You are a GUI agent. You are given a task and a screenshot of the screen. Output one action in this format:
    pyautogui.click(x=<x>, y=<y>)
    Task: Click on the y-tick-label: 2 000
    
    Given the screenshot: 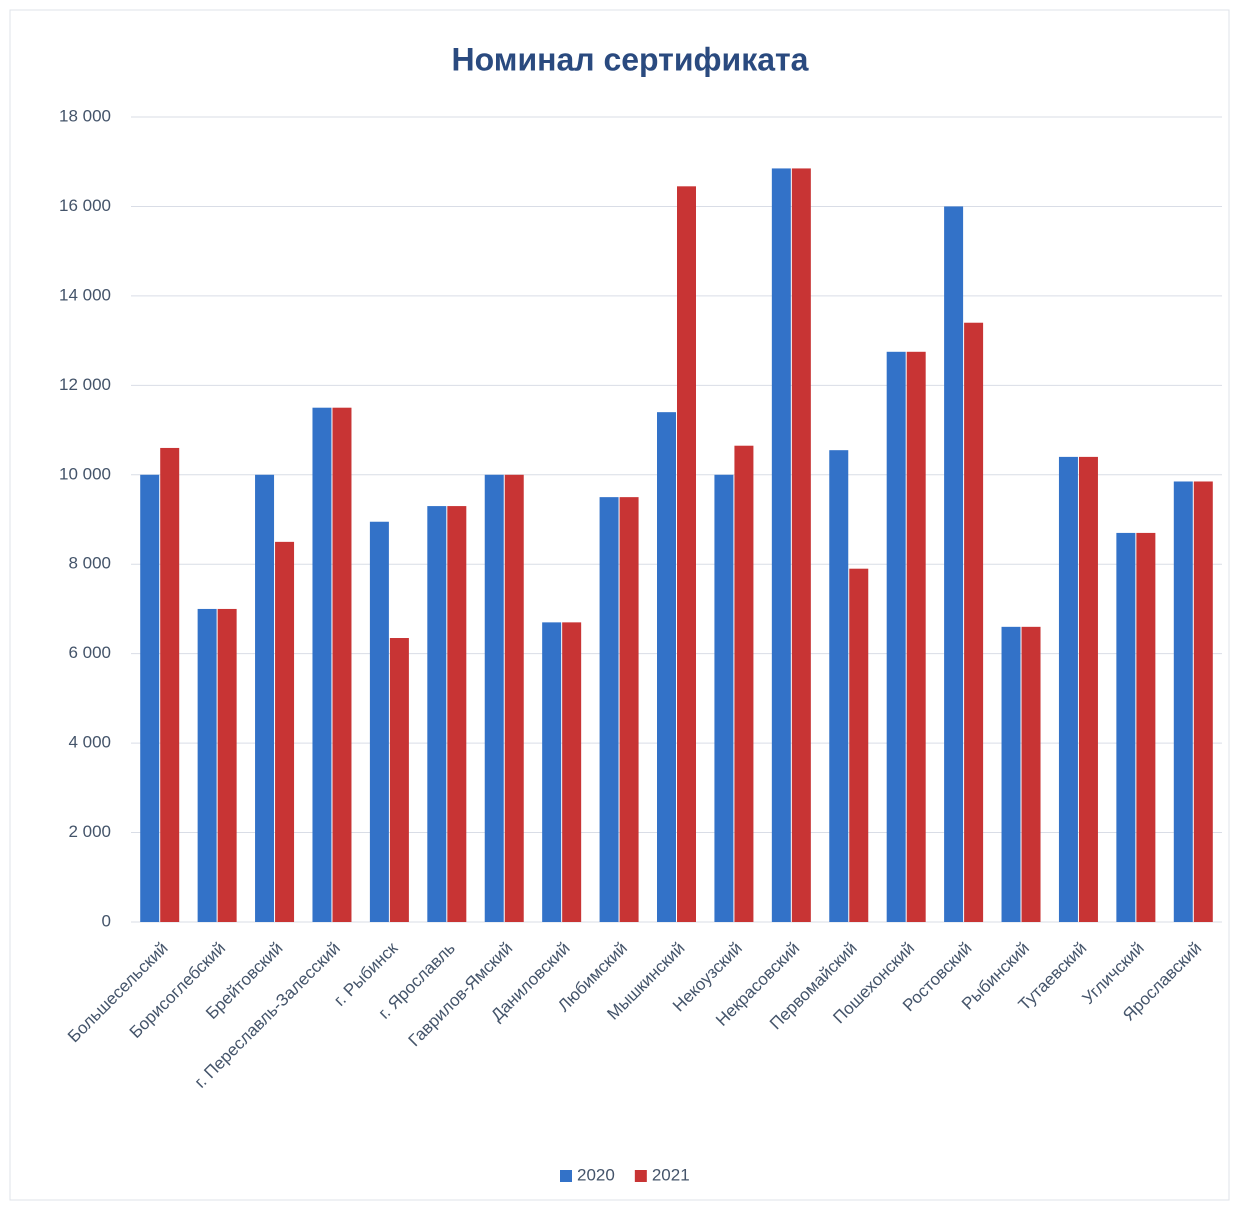 What is the action you would take?
    pyautogui.click(x=89, y=831)
    